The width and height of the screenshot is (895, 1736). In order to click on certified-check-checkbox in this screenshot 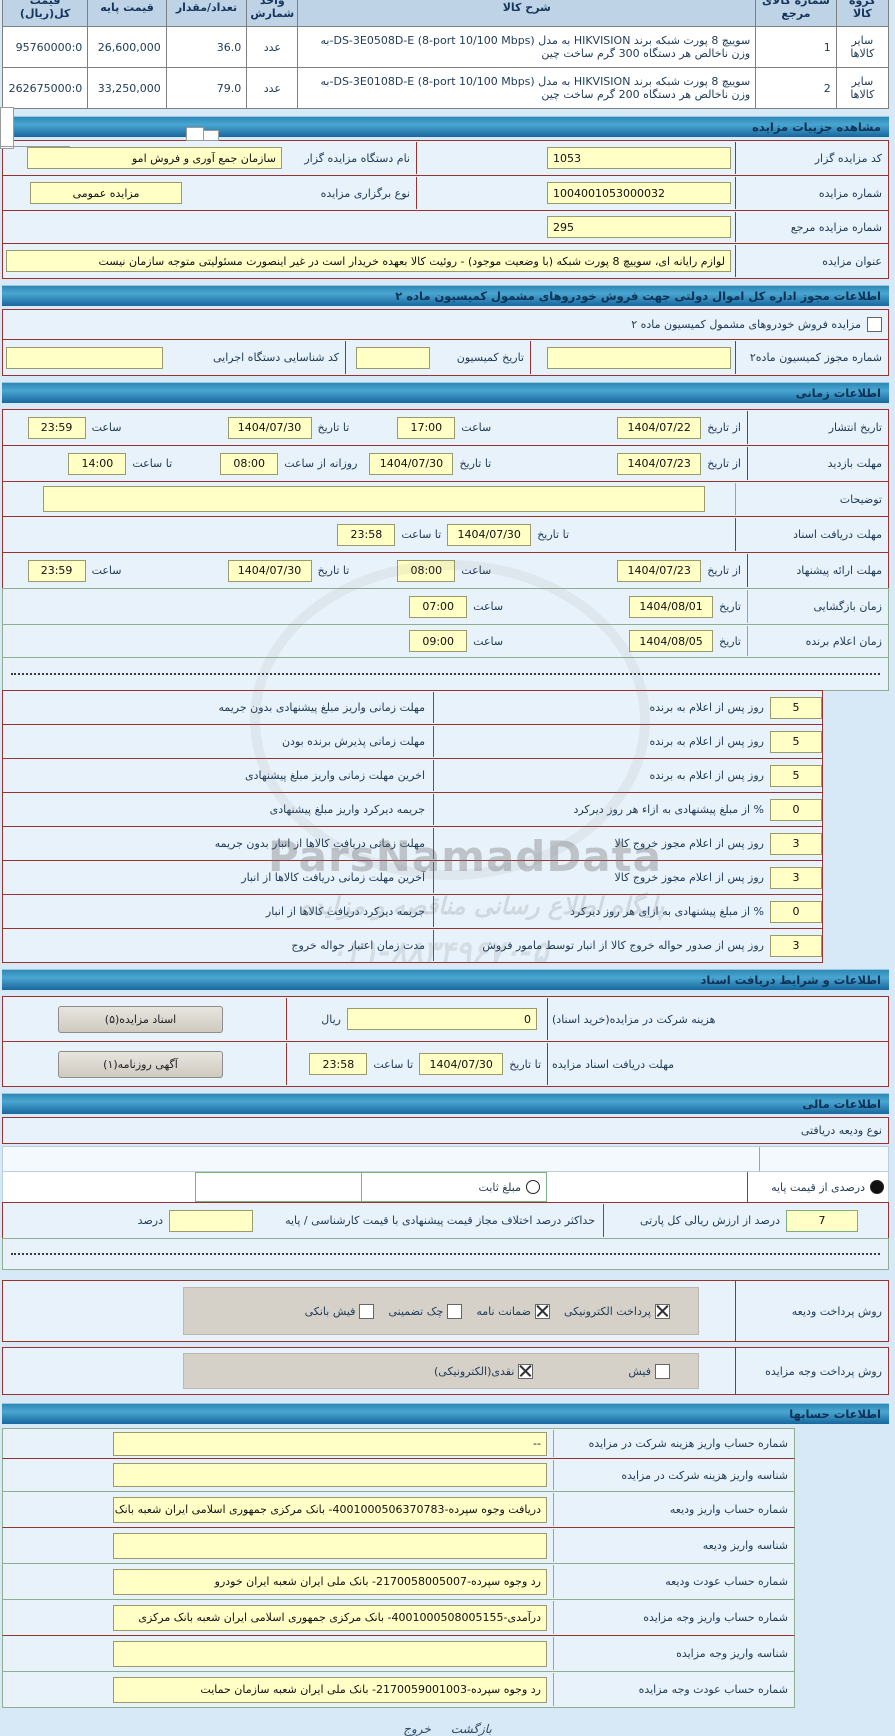, I will do `click(455, 1311)`.